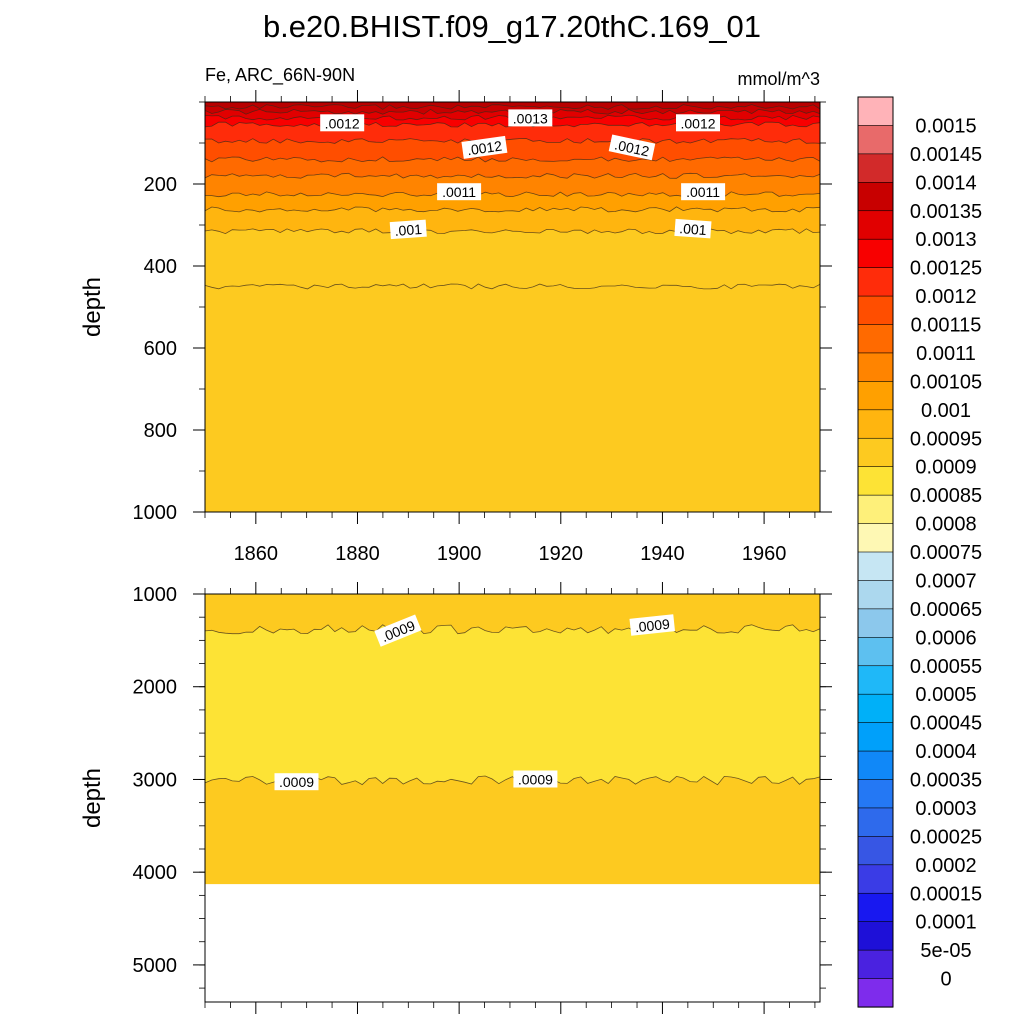 The image size is (1024, 1024). I want to click on y-tick-label: 5000, so click(155, 966).